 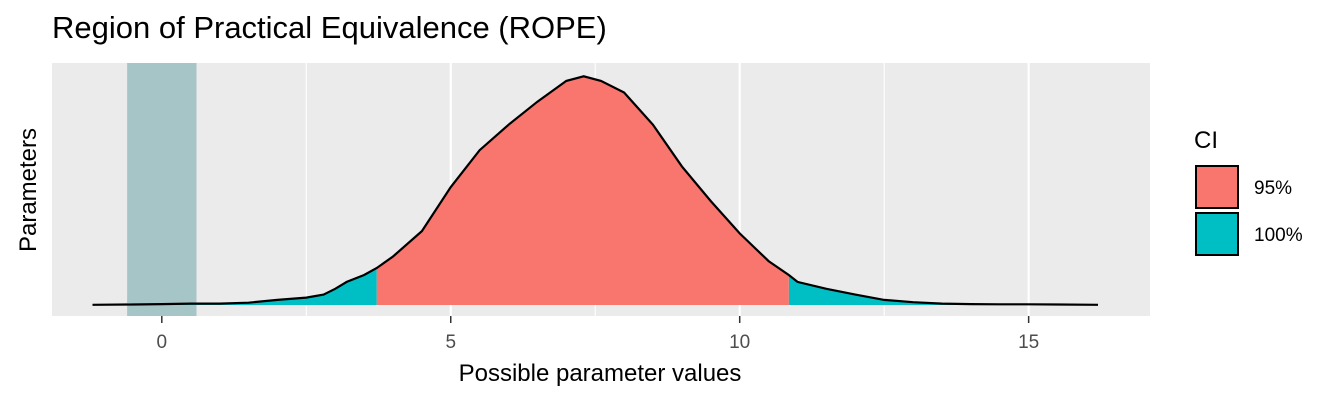 What do you see at coordinates (1248, 191) in the screenshot?
I see `legend: CI 95% 100%` at bounding box center [1248, 191].